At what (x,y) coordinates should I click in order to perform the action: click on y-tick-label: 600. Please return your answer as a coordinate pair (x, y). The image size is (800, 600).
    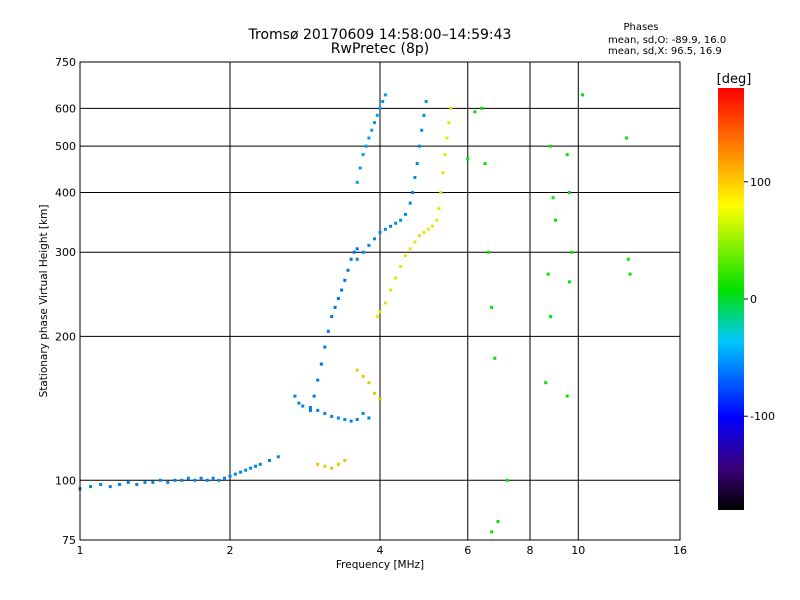
    Looking at the image, I should click on (65, 108).